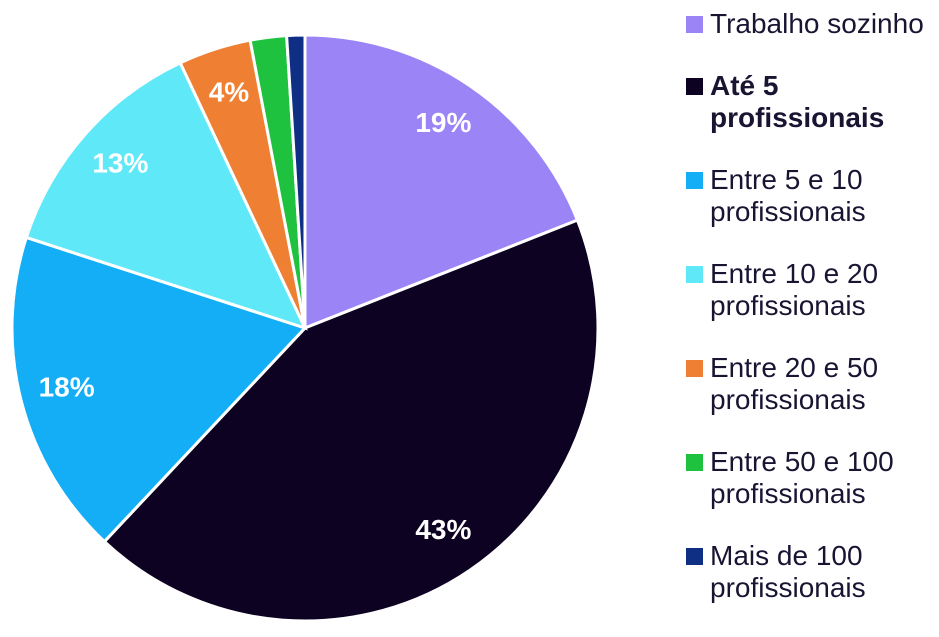 The width and height of the screenshot is (939, 637). What do you see at coordinates (788, 571) in the screenshot?
I see `legend-label: Mais de 100 profissionais` at bounding box center [788, 571].